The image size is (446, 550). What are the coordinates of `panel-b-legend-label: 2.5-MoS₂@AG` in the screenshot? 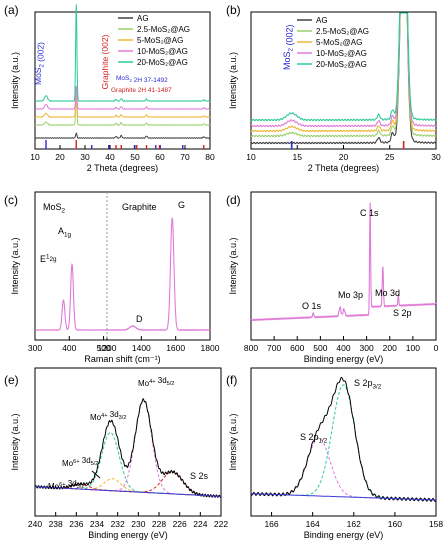 It's located at (342, 31).